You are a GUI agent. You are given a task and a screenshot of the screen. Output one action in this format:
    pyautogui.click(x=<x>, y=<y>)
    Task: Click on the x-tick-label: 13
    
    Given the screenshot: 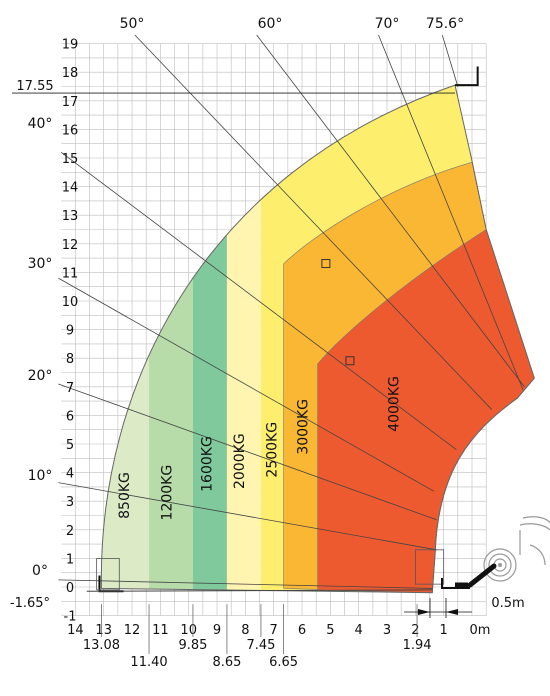 What is the action you would take?
    pyautogui.click(x=103, y=630)
    